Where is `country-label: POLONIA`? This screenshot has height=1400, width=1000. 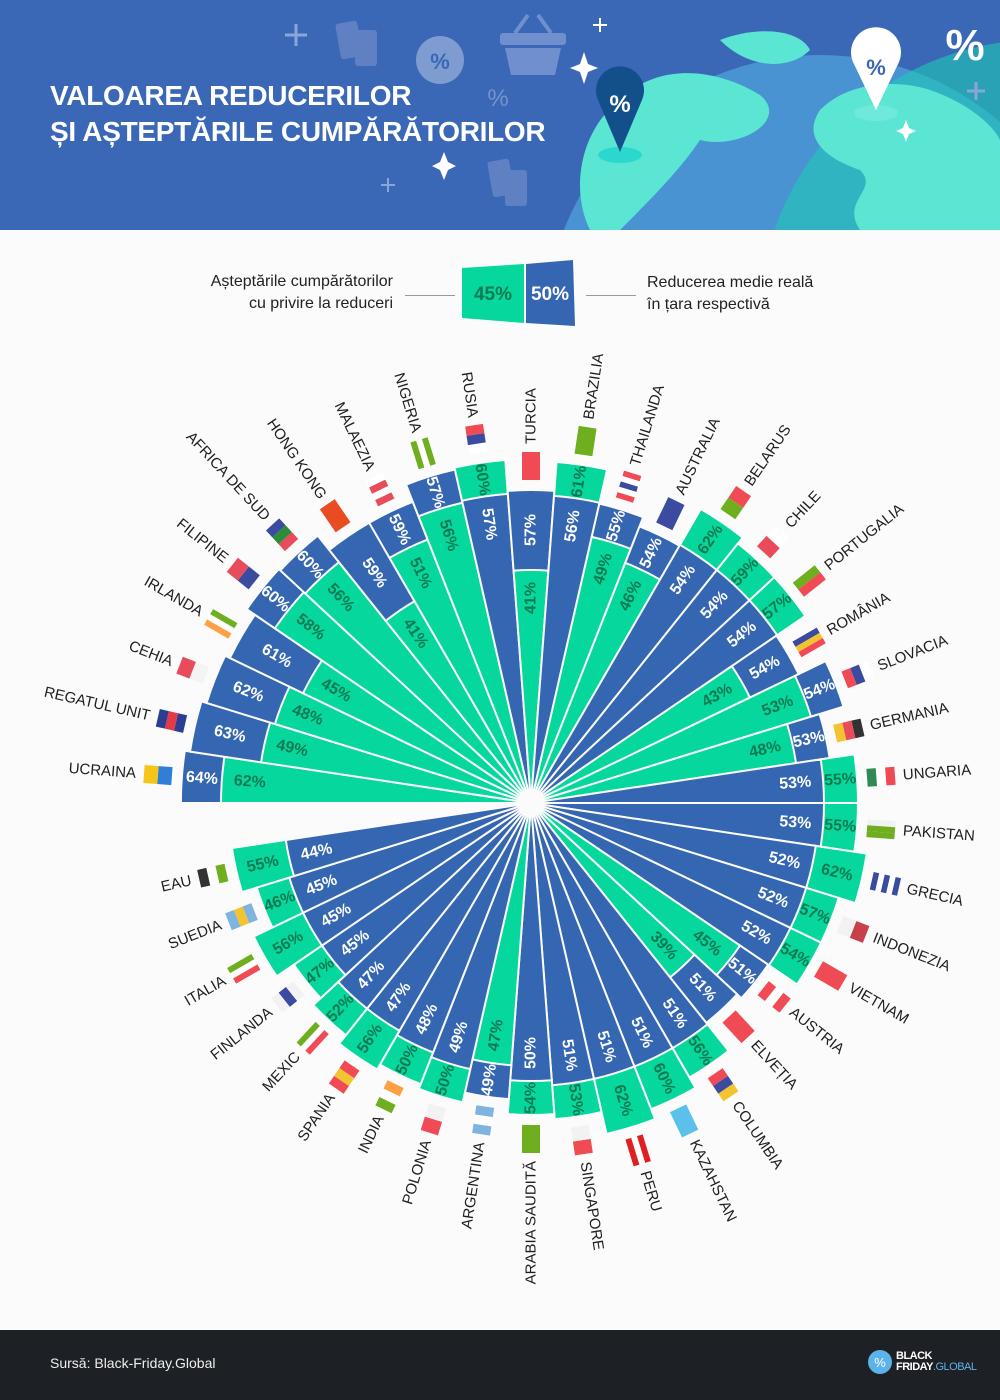
country-label: POLONIA is located at coordinates (417, 1172).